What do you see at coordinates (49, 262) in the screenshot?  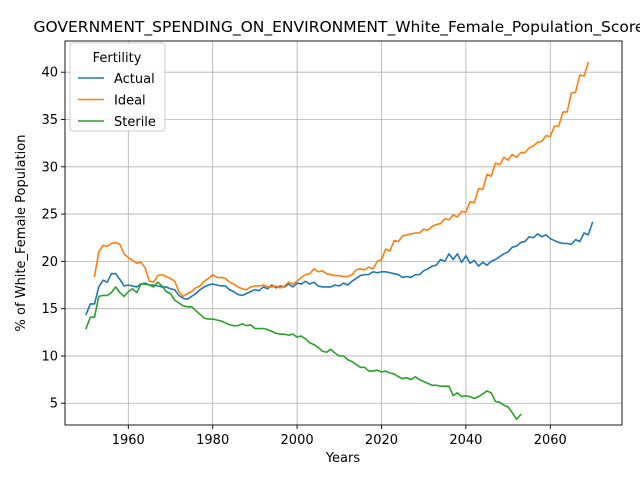 I see `y-tick-label-3: 20` at bounding box center [49, 262].